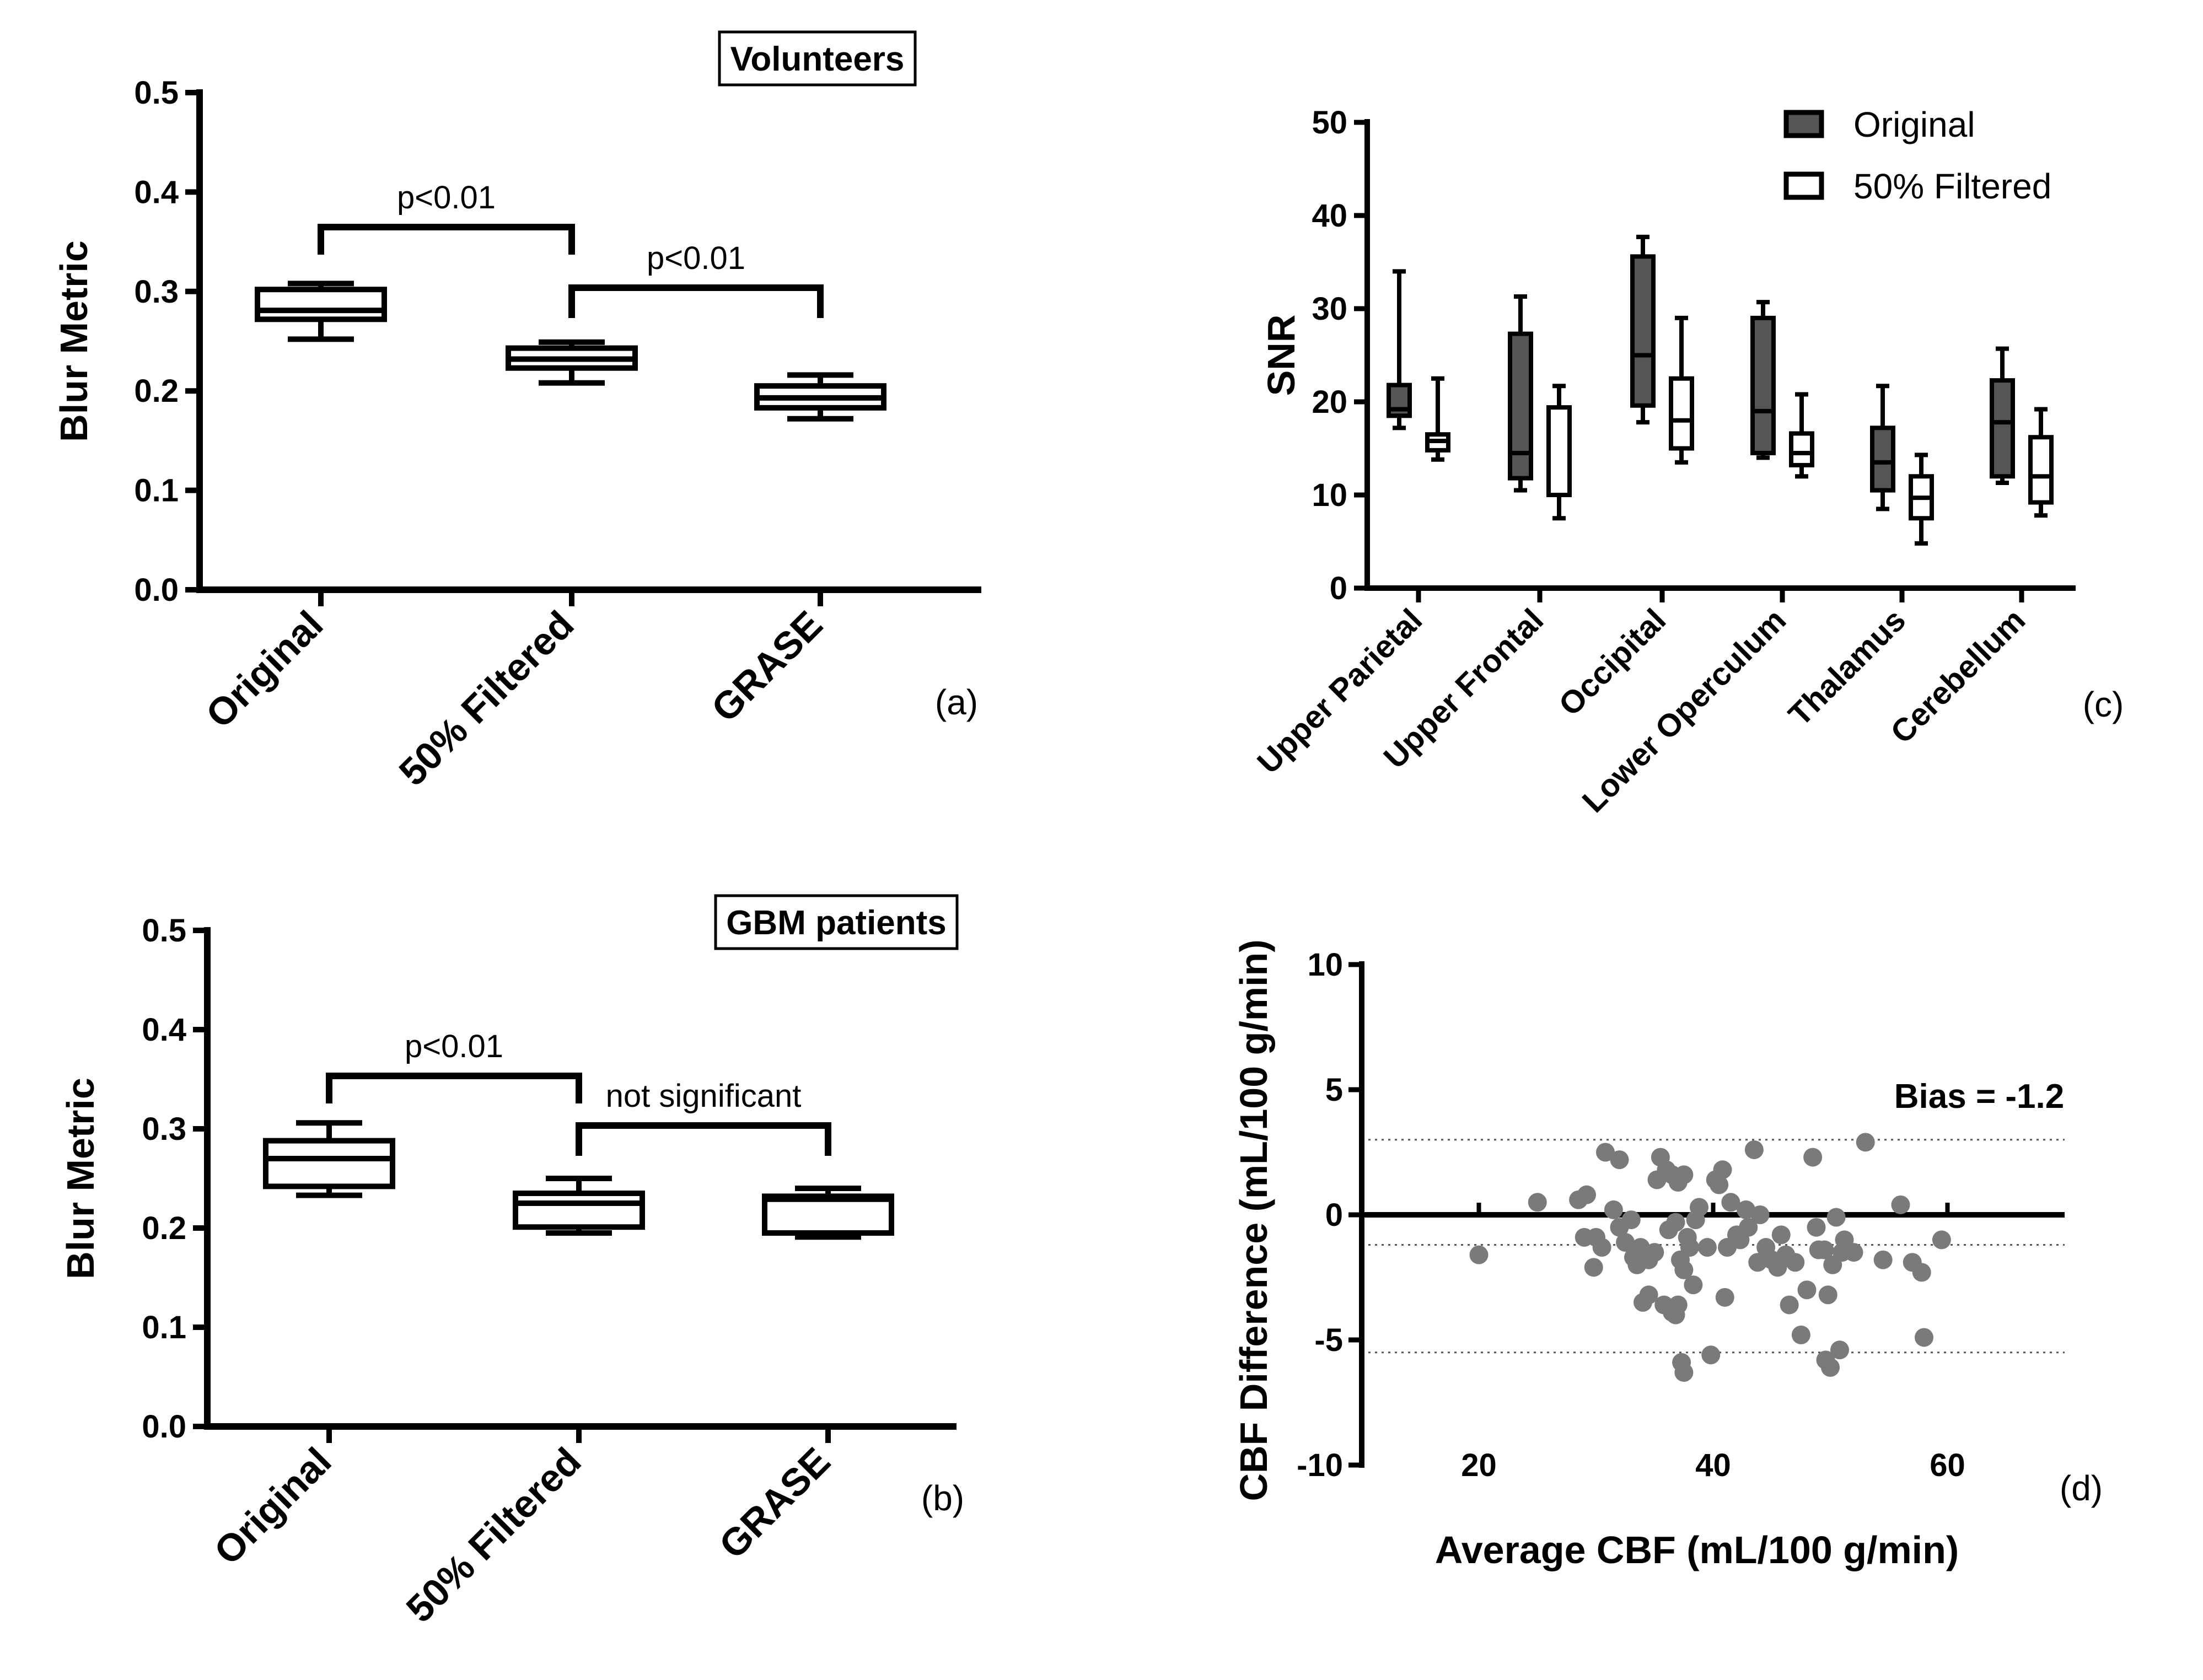 The height and width of the screenshot is (1680, 2203). I want to click on x-axis-label: Average CBF (mL/100 g/min), so click(1697, 1550).